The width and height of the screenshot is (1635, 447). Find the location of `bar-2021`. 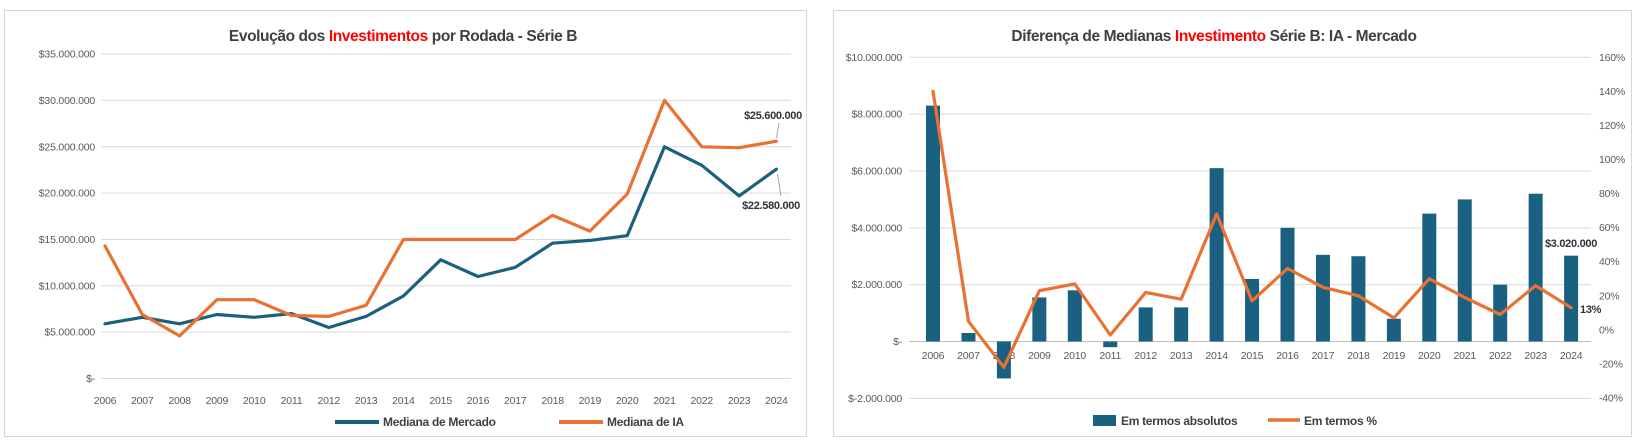

bar-2021 is located at coordinates (1464, 270).